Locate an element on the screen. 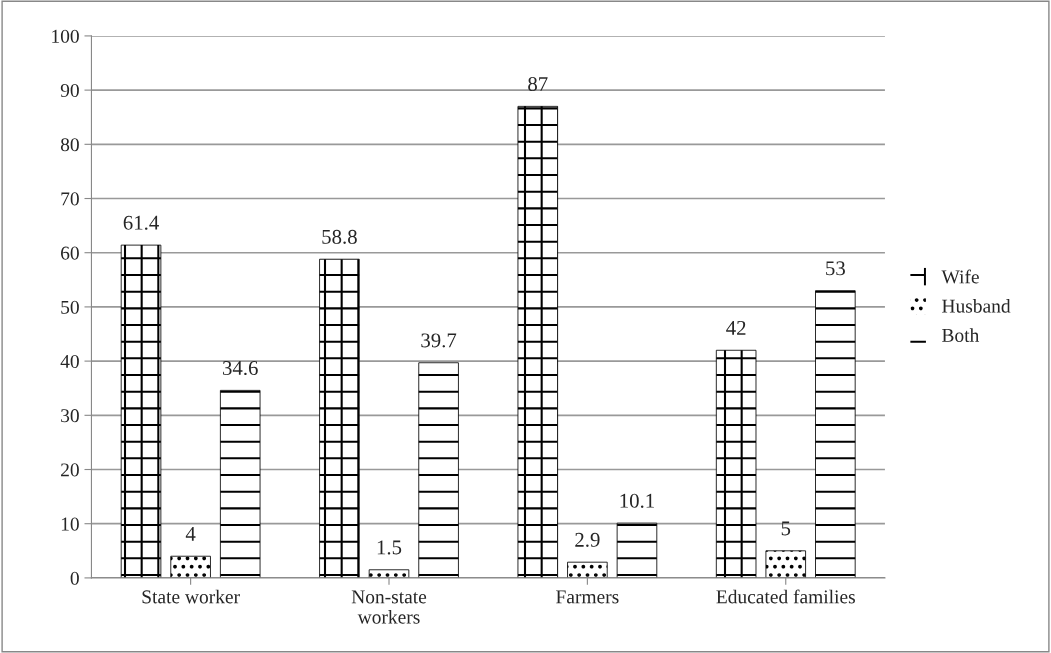 The image size is (1051, 653). y-tick-label: 40 is located at coordinates (69, 361).